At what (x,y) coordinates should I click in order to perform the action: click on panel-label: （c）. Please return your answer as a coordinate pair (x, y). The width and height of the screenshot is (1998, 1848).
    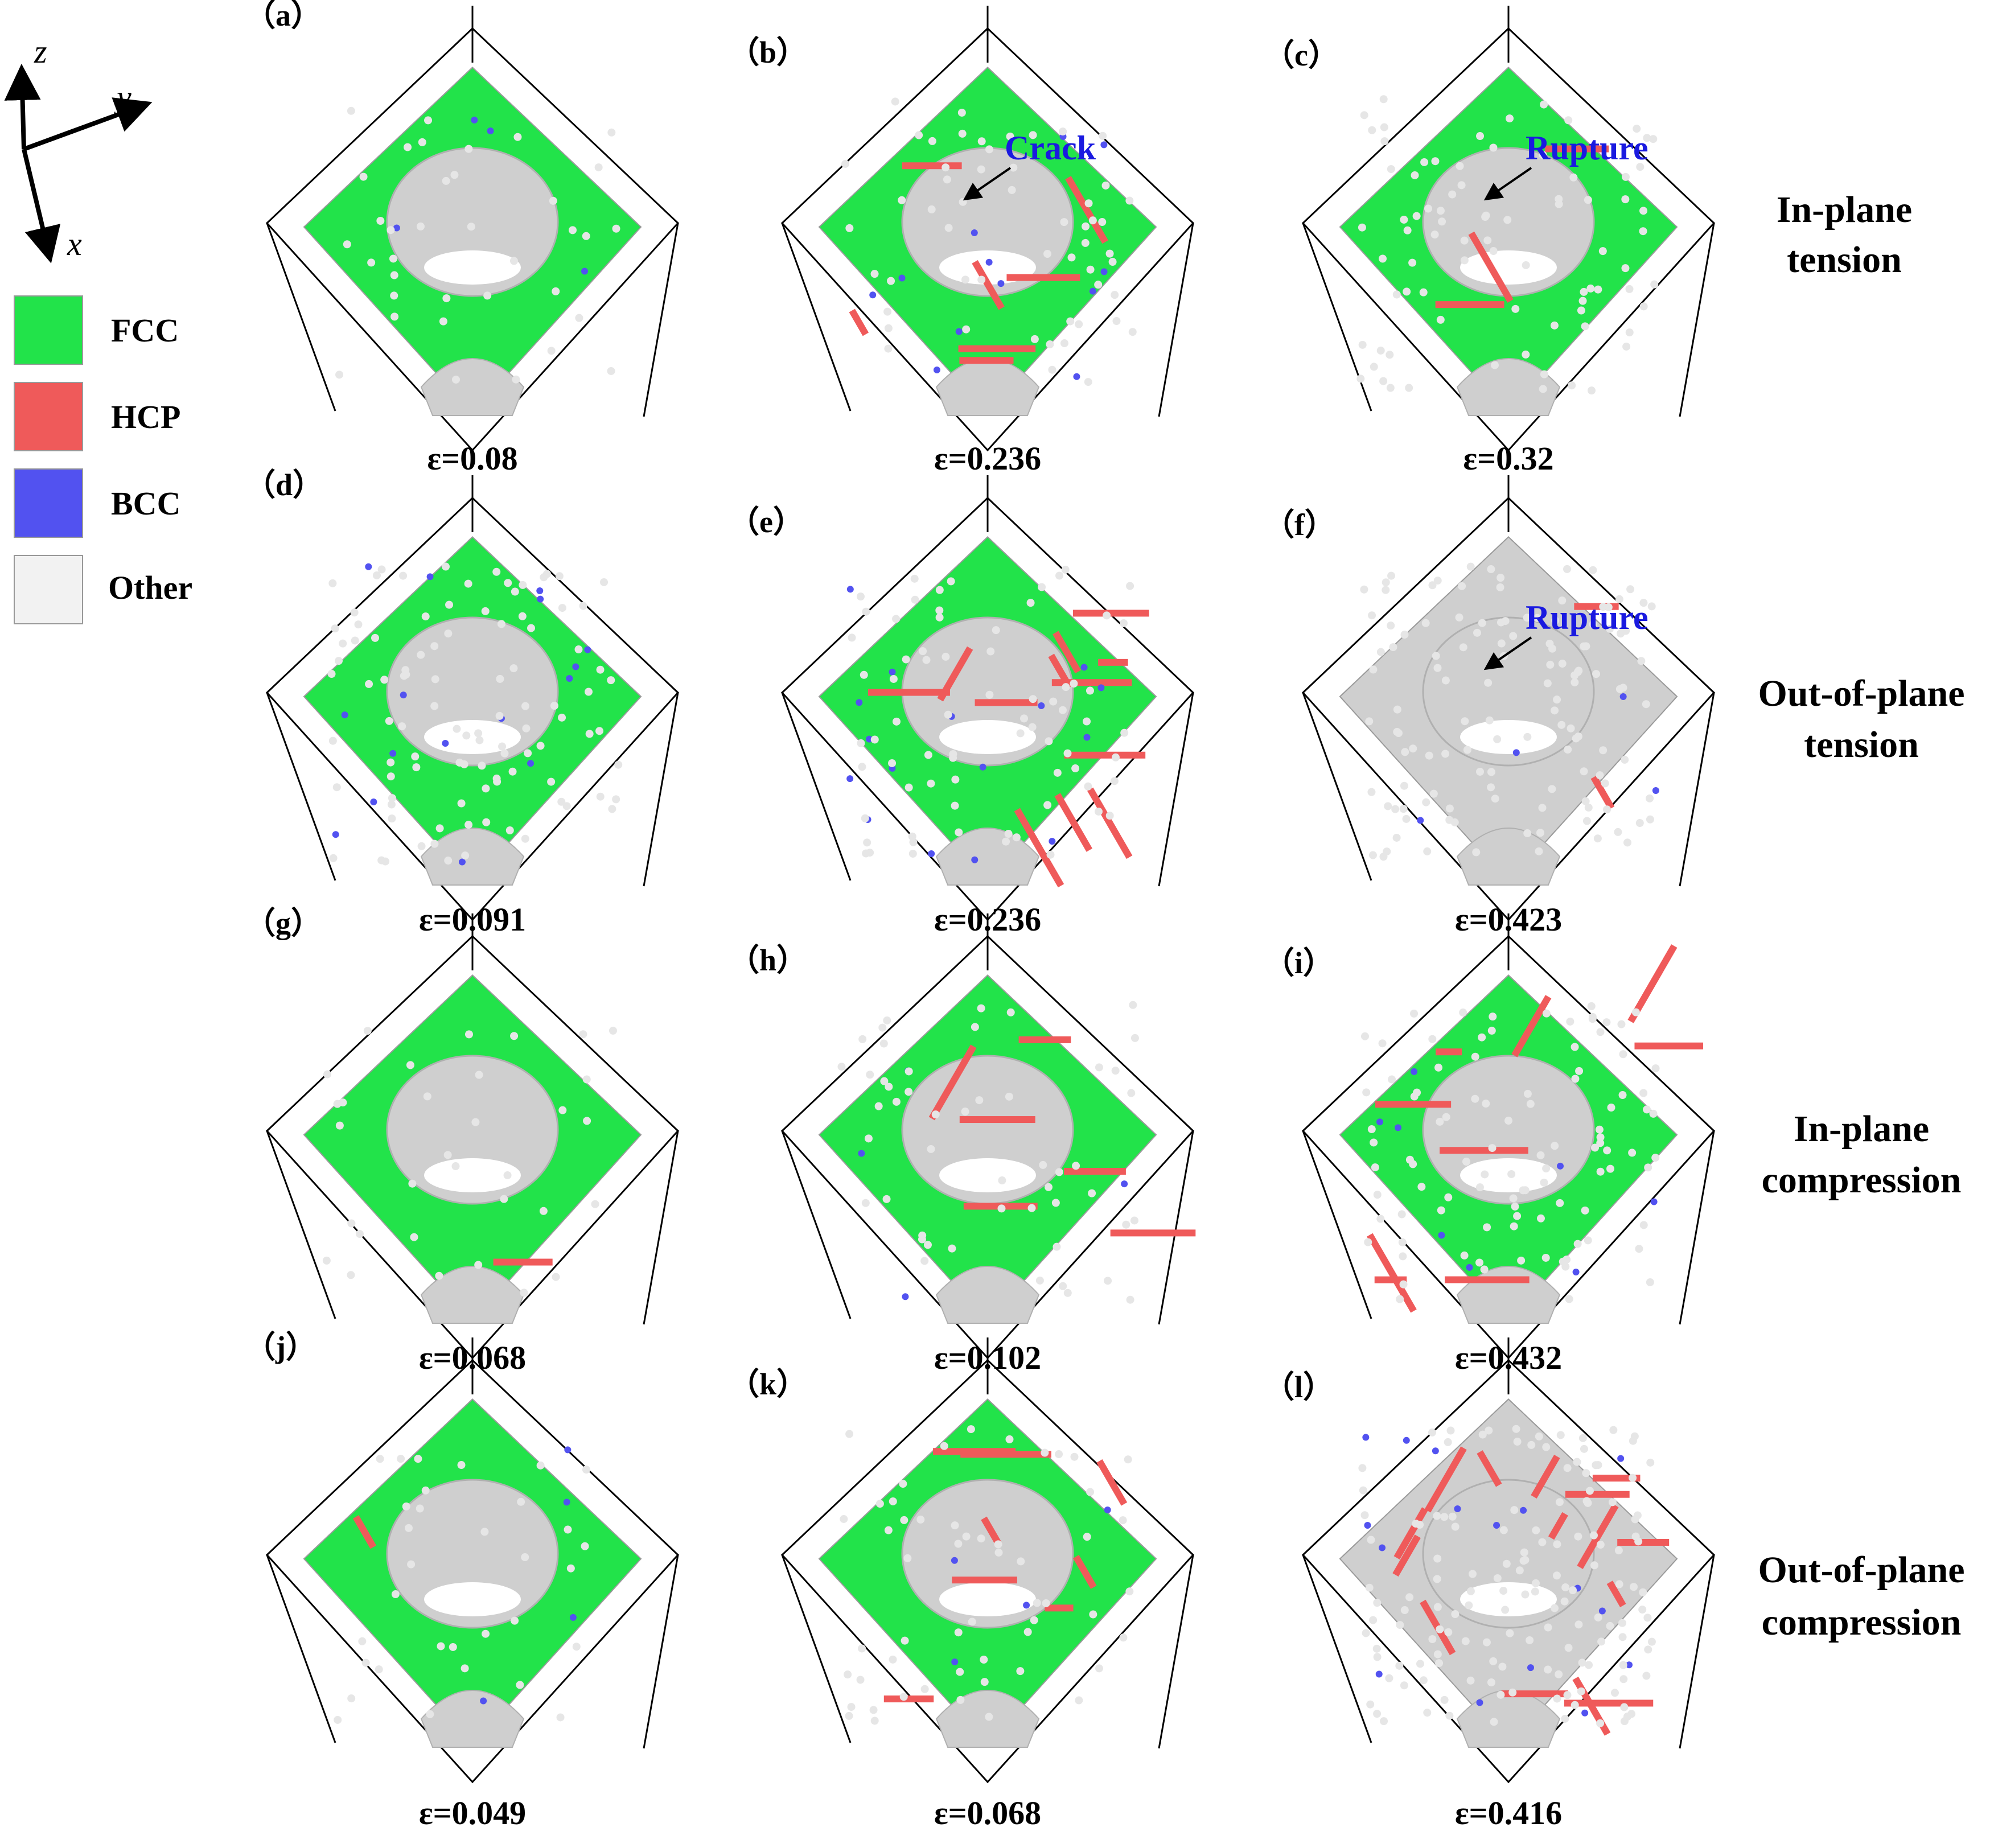
    Looking at the image, I should click on (1301, 55).